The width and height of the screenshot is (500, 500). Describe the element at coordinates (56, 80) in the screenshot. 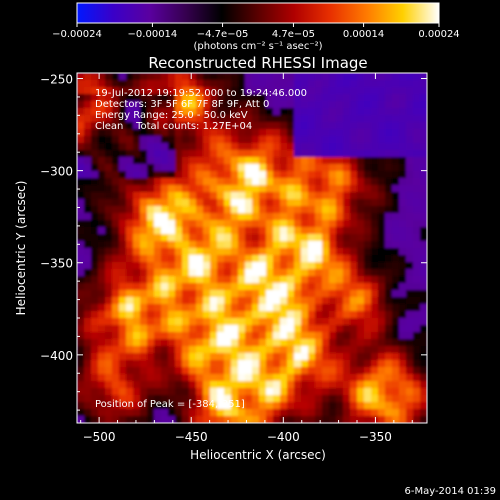

I see `y-tick-label: −250` at that location.